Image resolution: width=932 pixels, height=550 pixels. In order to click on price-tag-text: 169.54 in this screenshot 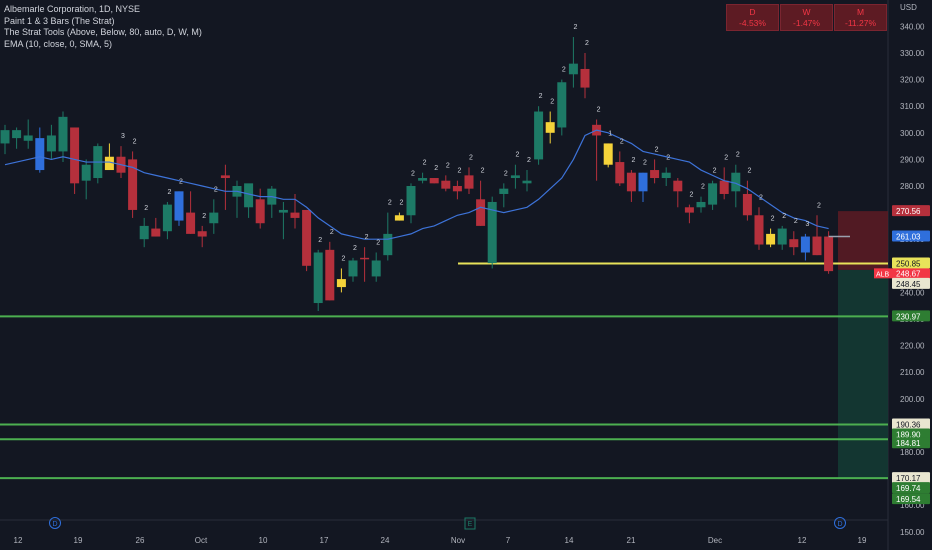, I will do `click(908, 499)`.